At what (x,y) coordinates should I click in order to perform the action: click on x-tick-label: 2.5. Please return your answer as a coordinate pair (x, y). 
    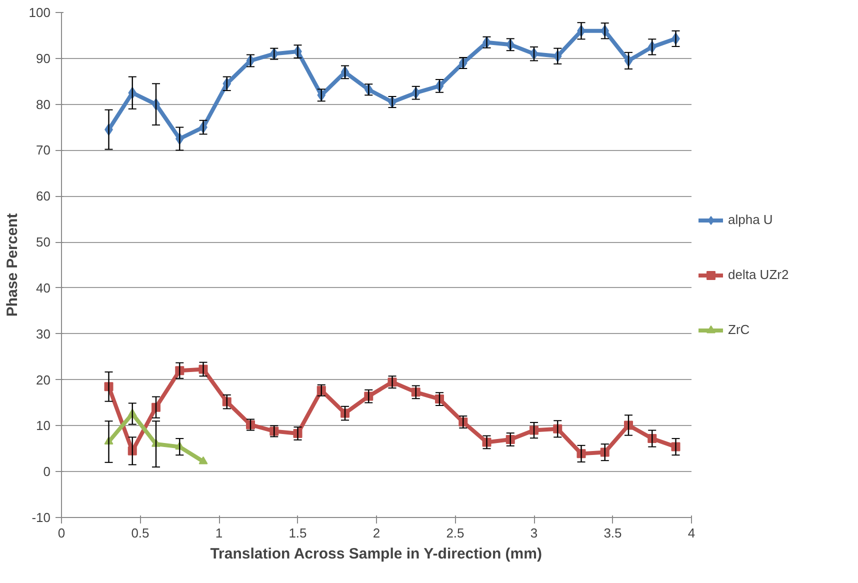
    Looking at the image, I should click on (455, 533).